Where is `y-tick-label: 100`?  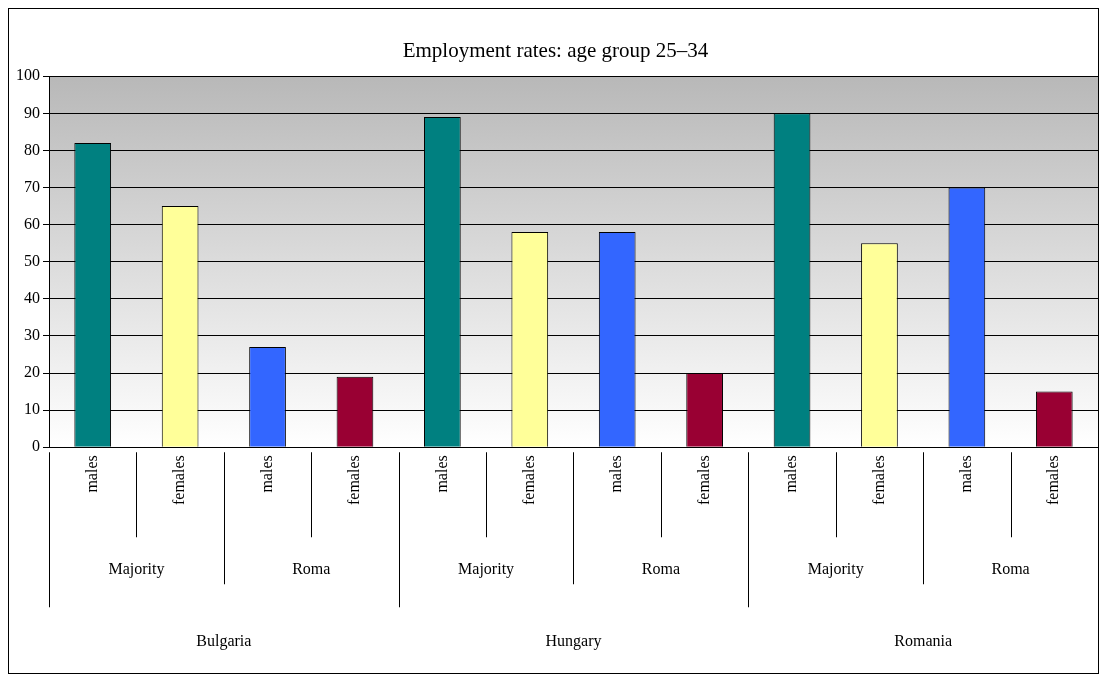 y-tick-label: 100 is located at coordinates (28, 75).